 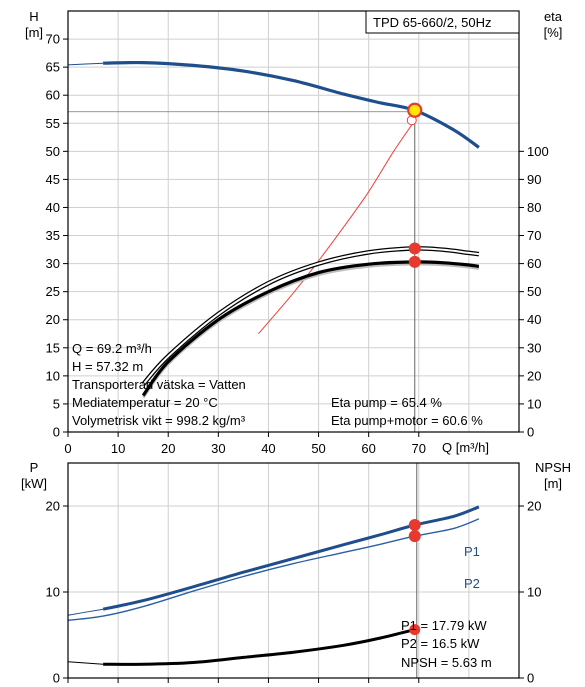 I want to click on y-right-tick-label: 50, so click(x=534, y=291).